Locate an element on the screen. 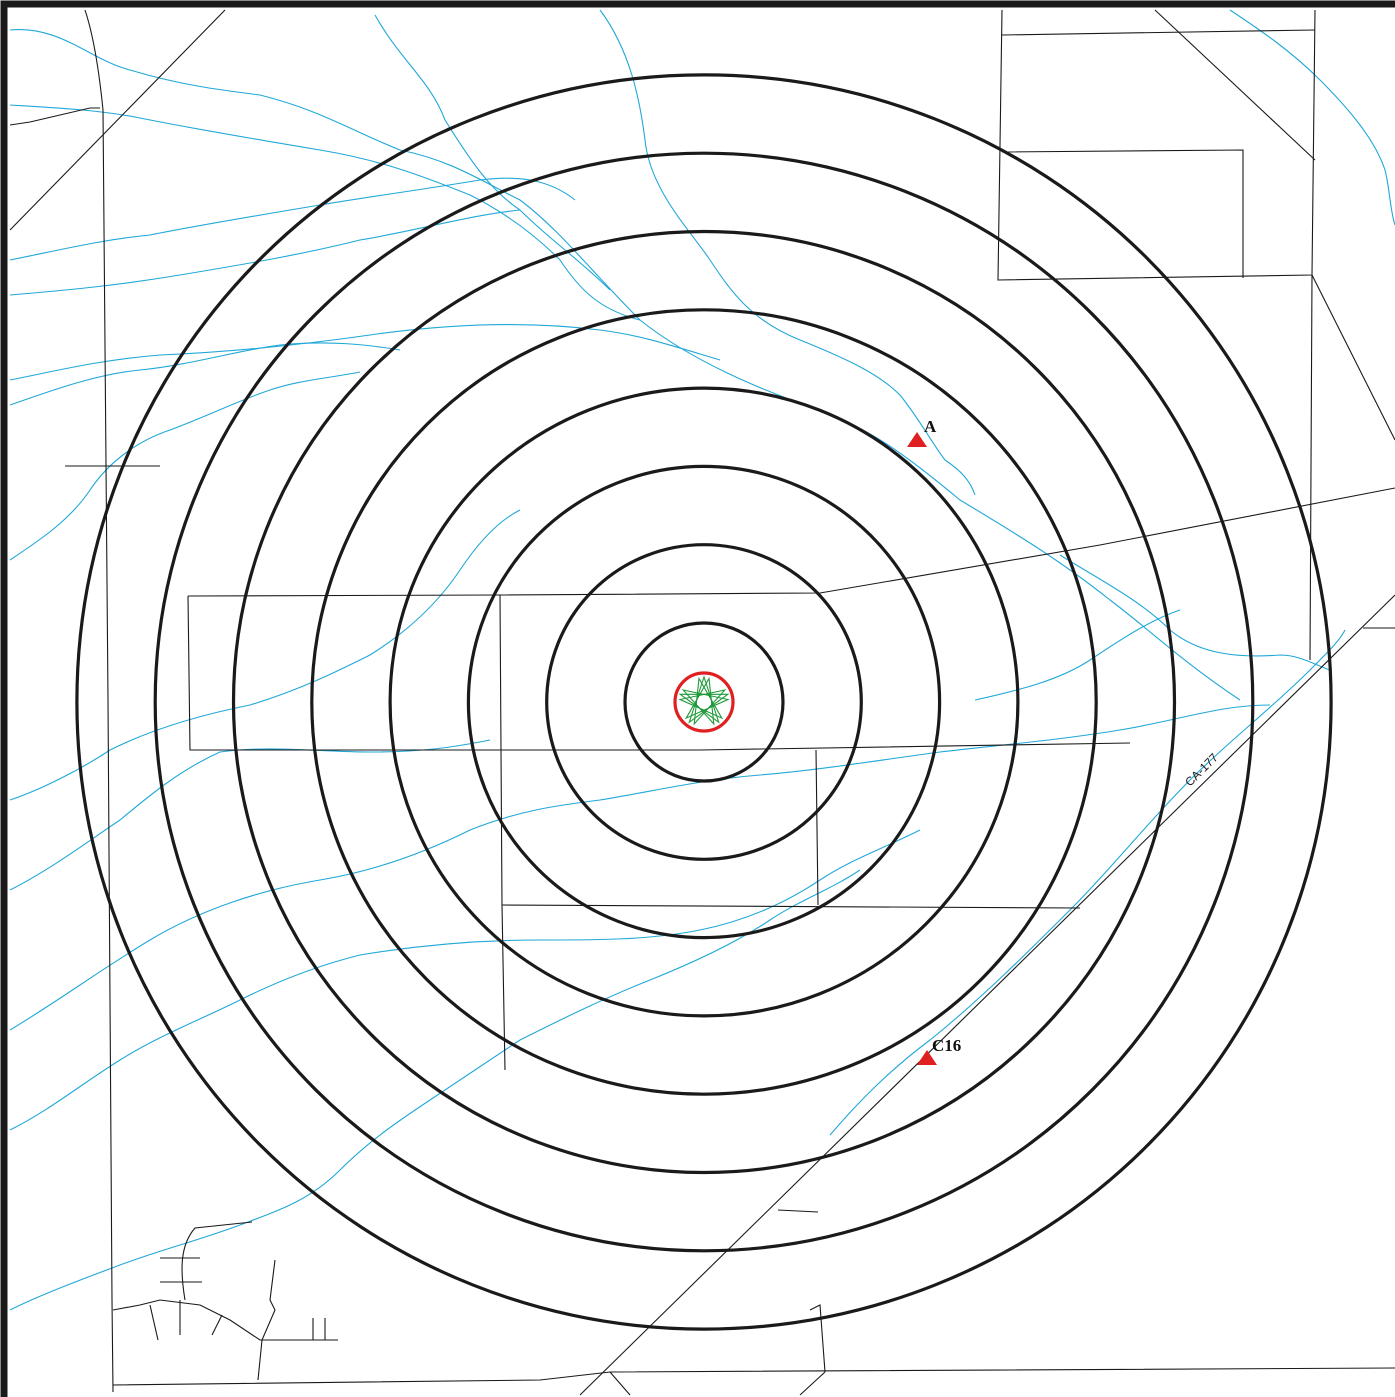  site-star-icon is located at coordinates (704, 700).